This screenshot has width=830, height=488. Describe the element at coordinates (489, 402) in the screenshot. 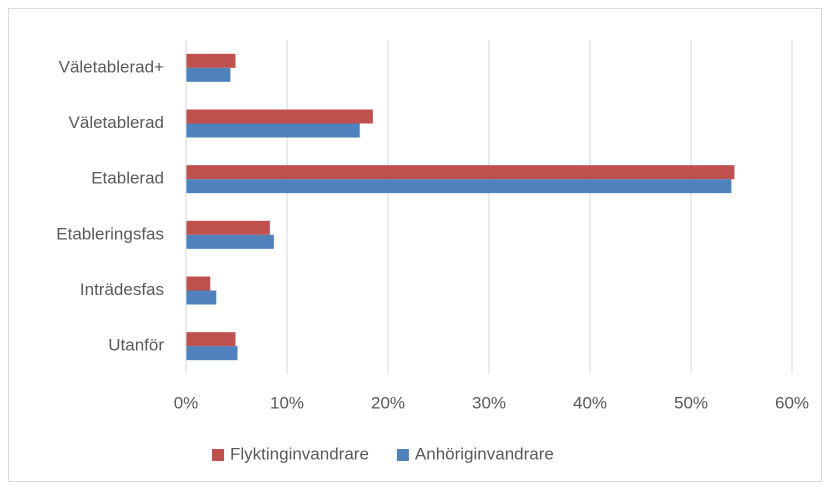

I see `x-tick-label: 30%` at that location.